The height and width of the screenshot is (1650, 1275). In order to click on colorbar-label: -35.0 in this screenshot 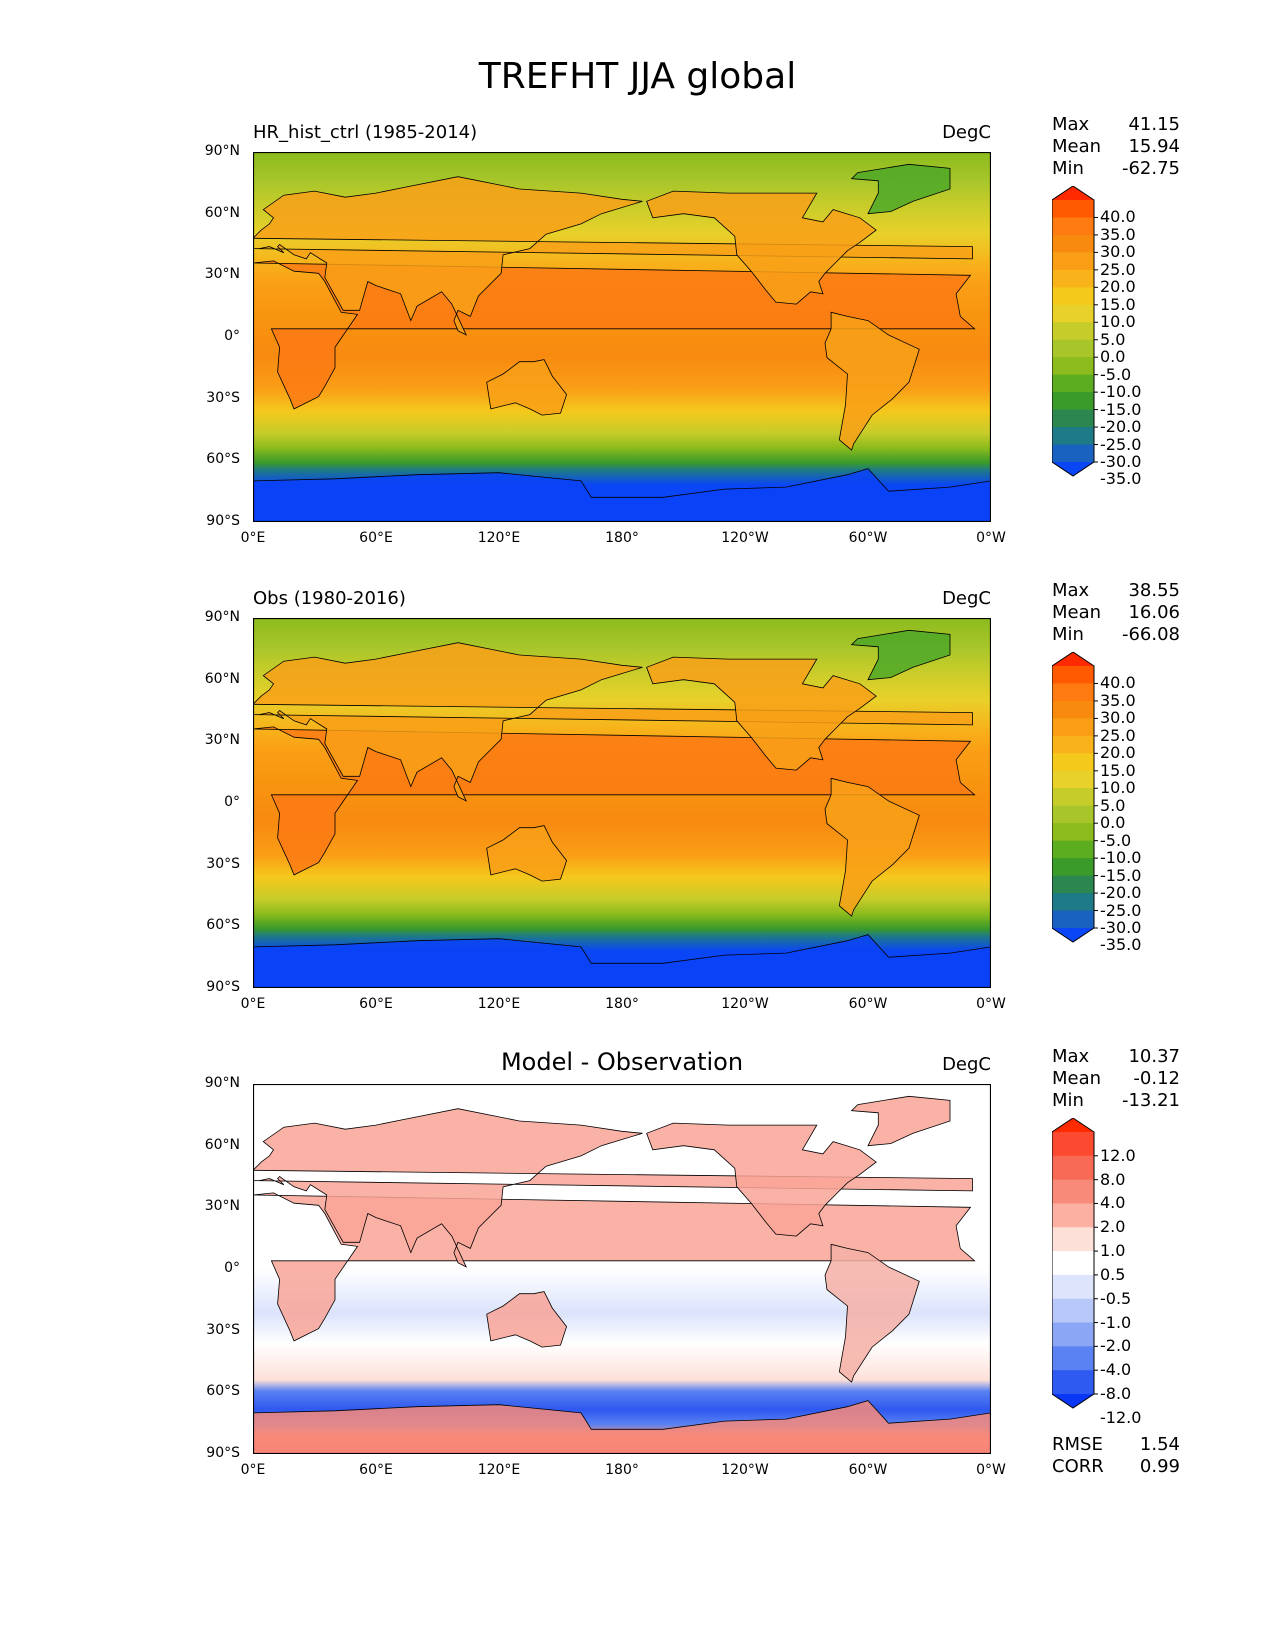, I will do `click(1121, 945)`.